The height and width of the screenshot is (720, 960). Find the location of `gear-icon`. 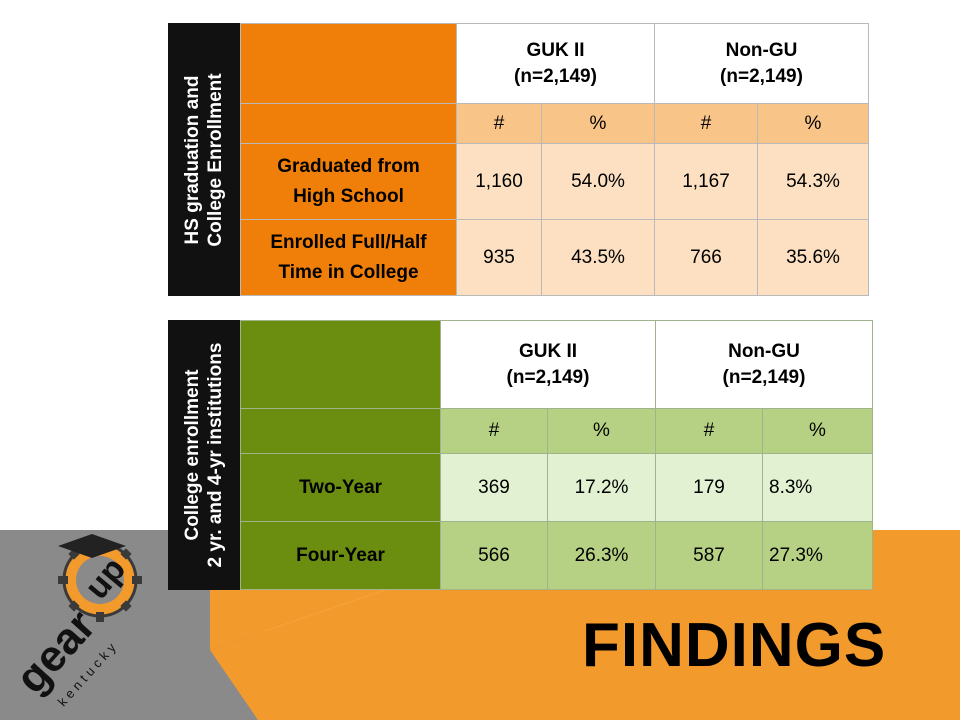

gear-icon is located at coordinates (100, 580).